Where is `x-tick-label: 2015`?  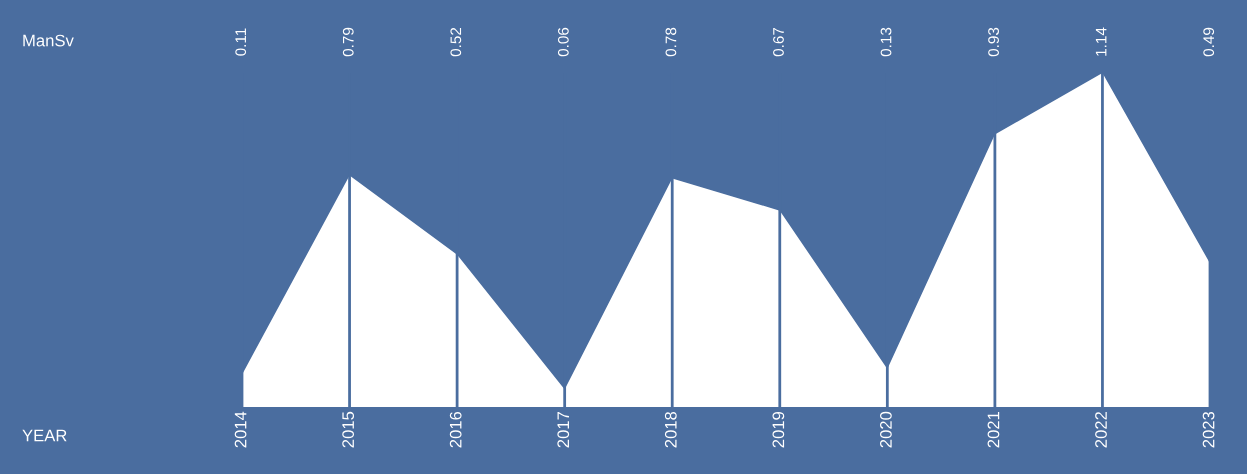
x-tick-label: 2015 is located at coordinates (348, 429).